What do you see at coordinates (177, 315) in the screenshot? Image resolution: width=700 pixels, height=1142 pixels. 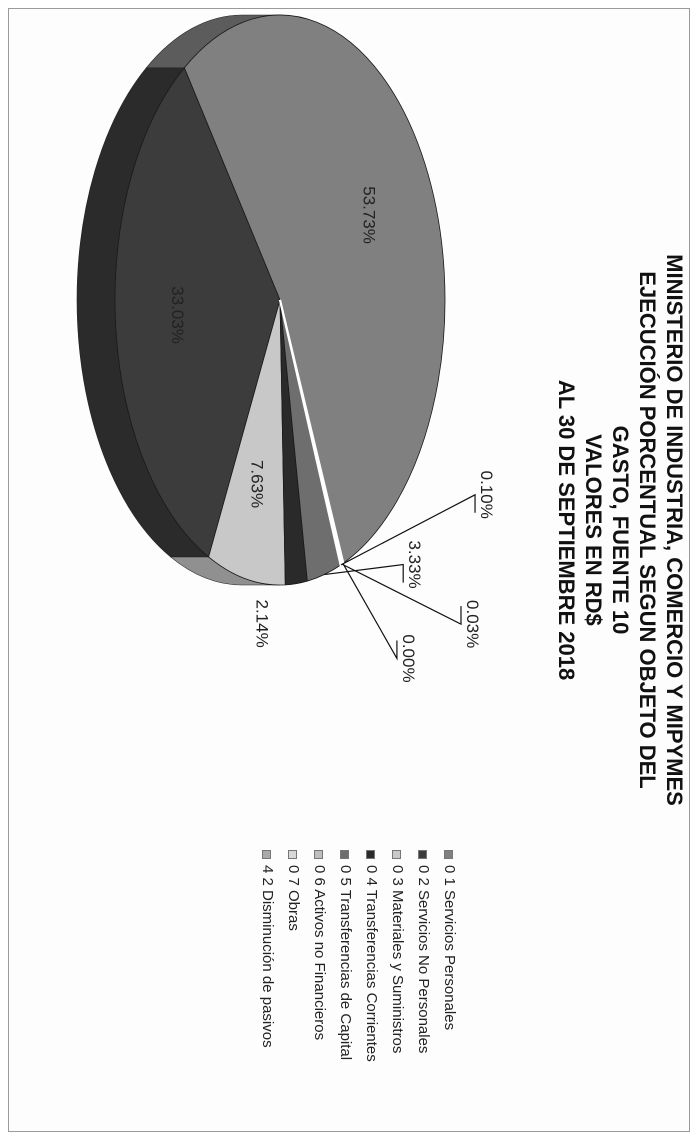 I see `pie-value-label: 33.03%` at bounding box center [177, 315].